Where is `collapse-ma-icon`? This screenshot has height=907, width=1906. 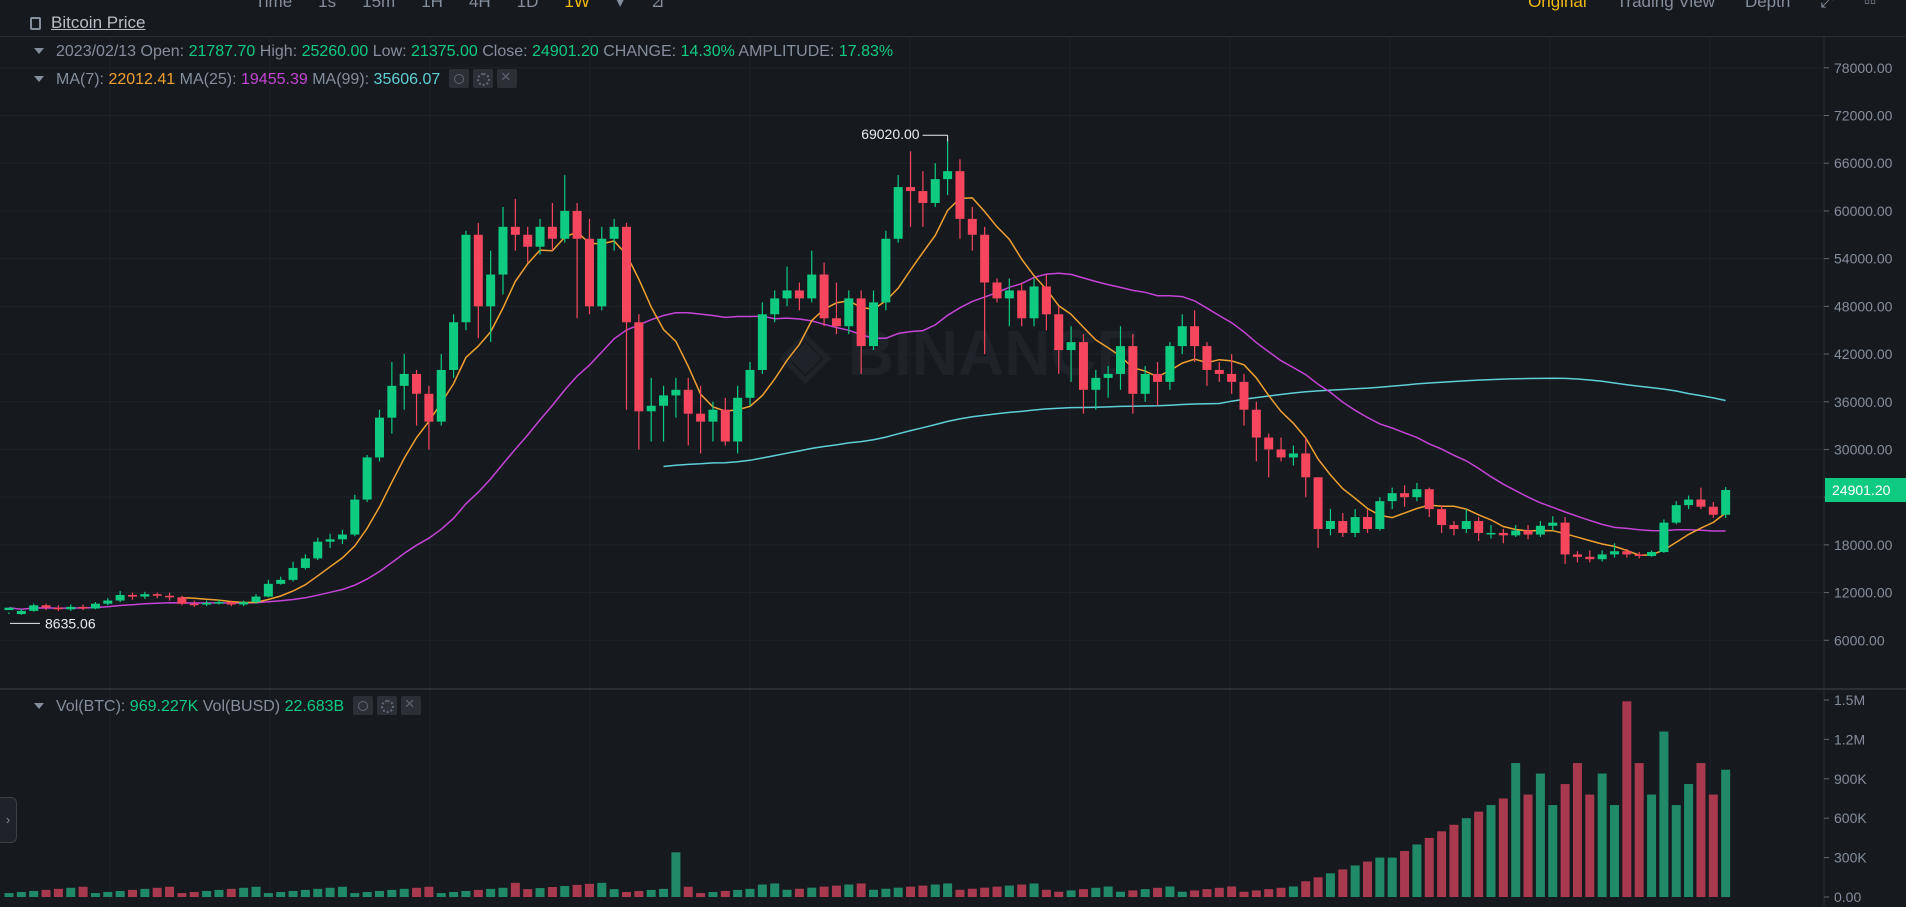 collapse-ma-icon is located at coordinates (39, 79).